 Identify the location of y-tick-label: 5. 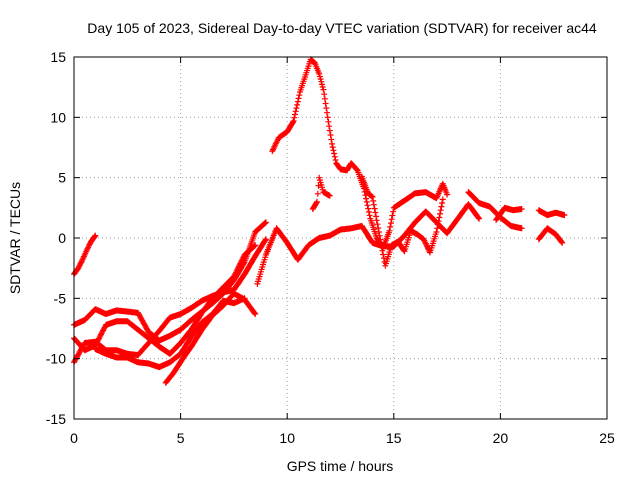
(62, 178).